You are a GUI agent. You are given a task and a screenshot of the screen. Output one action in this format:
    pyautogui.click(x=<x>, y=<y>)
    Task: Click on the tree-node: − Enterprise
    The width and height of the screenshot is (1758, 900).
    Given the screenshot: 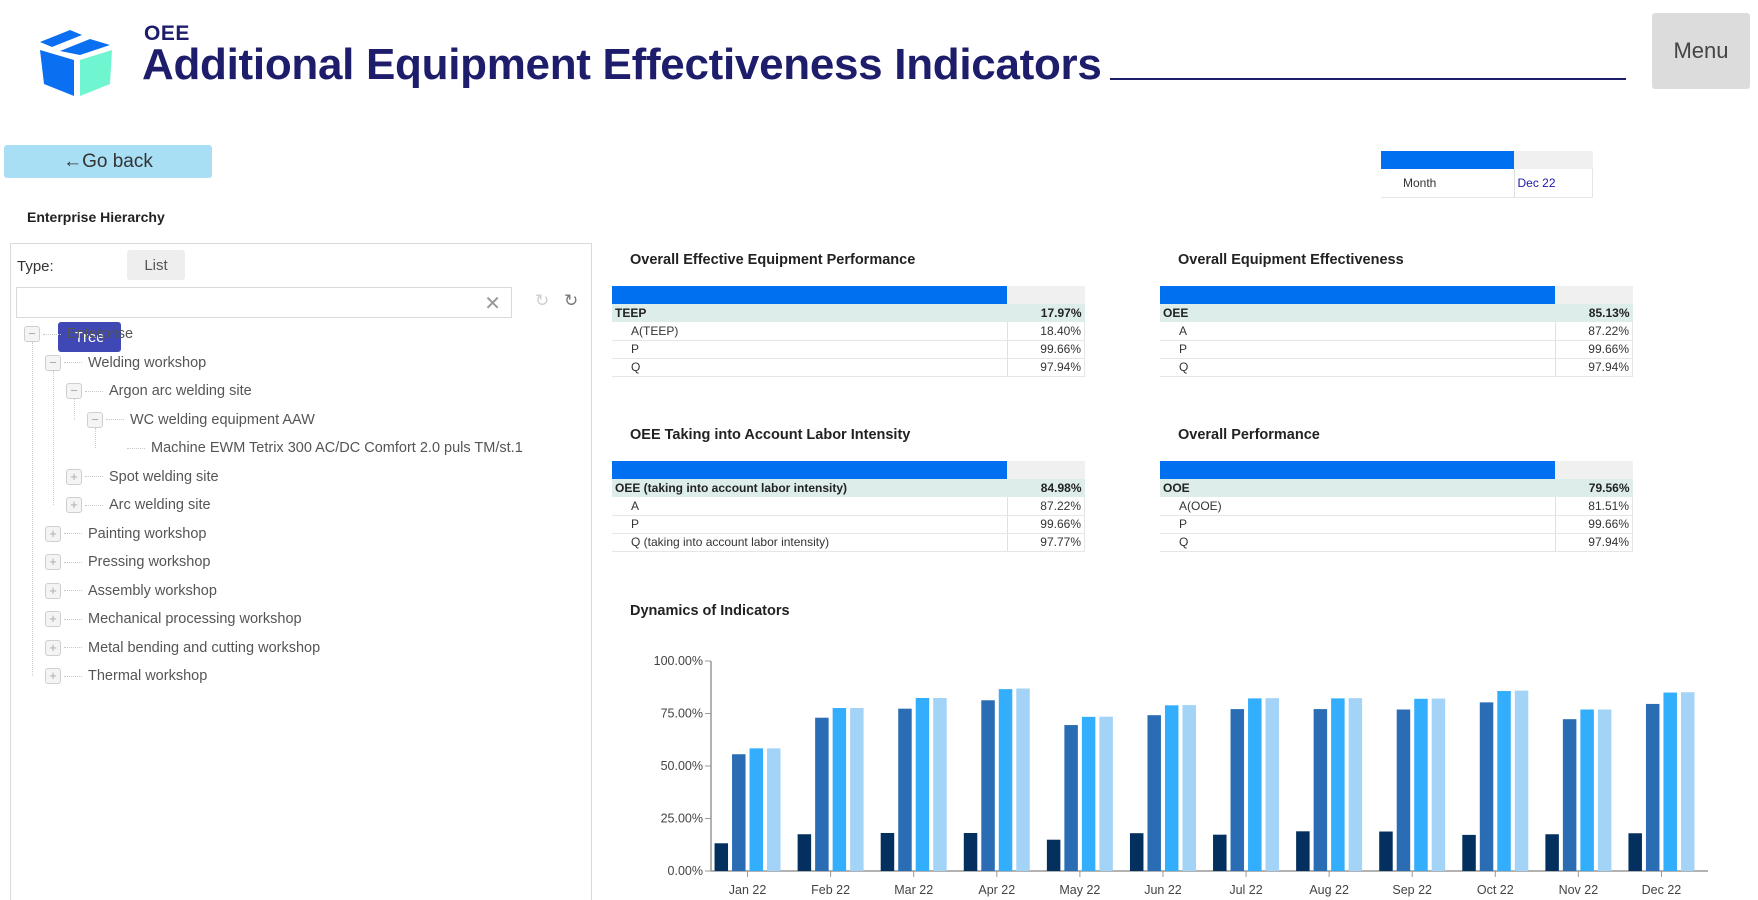 What is the action you would take?
    pyautogui.click(x=78, y=334)
    